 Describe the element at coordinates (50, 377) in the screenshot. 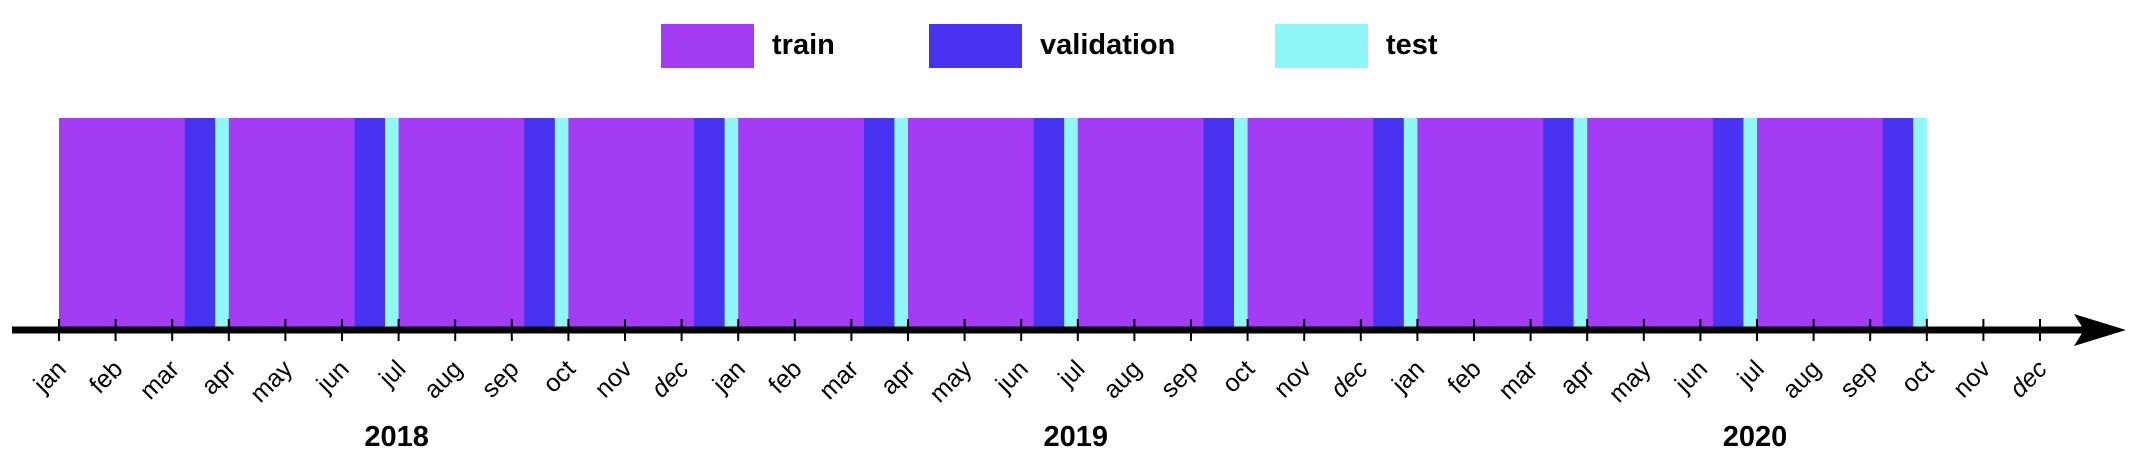

I see `month-label-jan-2018: jan` at that location.